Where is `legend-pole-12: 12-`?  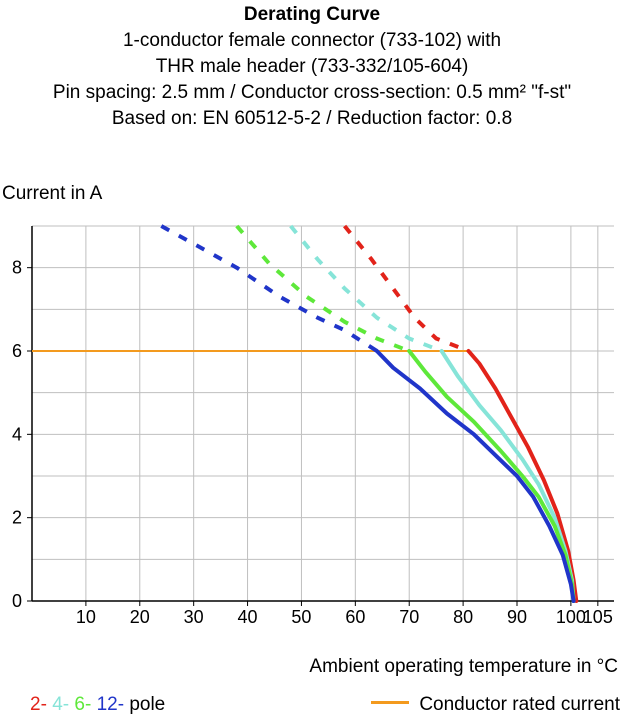 legend-pole-12: 12- is located at coordinates (110, 704).